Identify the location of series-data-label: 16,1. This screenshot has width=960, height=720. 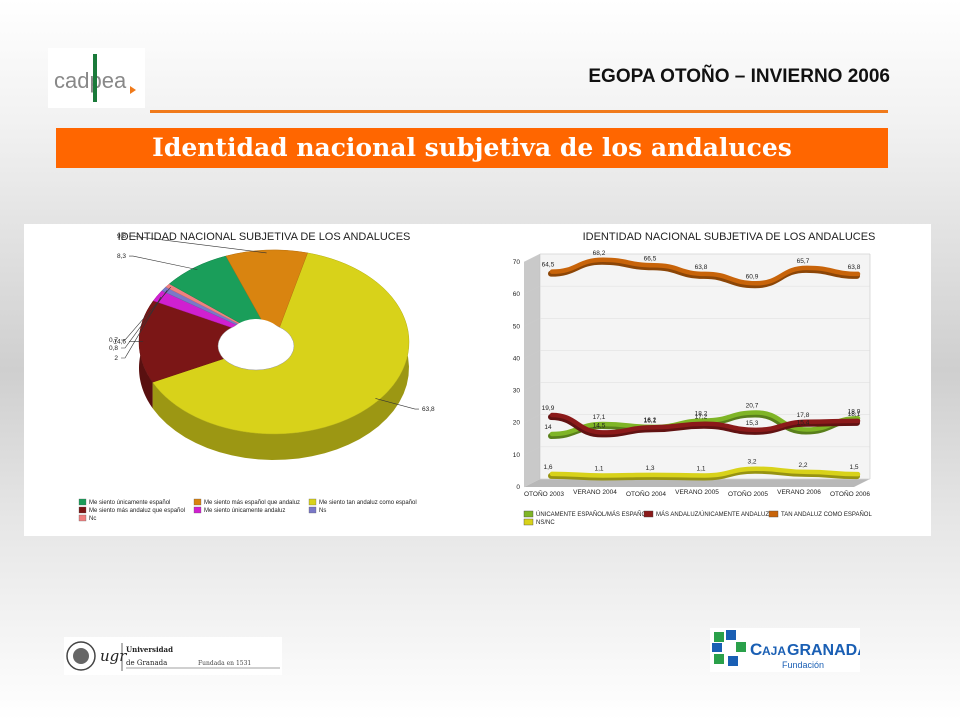
(650, 420).